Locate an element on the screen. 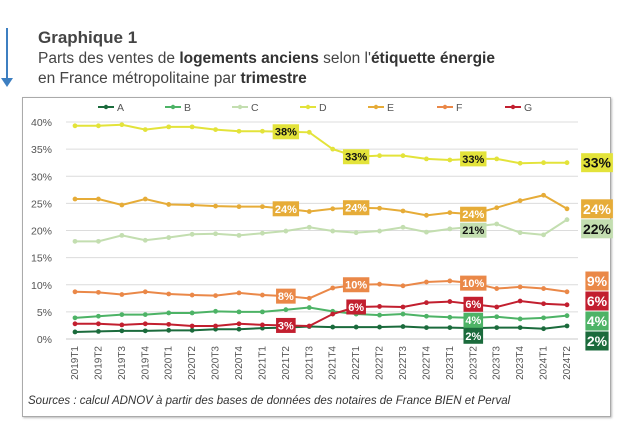  x-tick-label: 2021T4 is located at coordinates (333, 363).